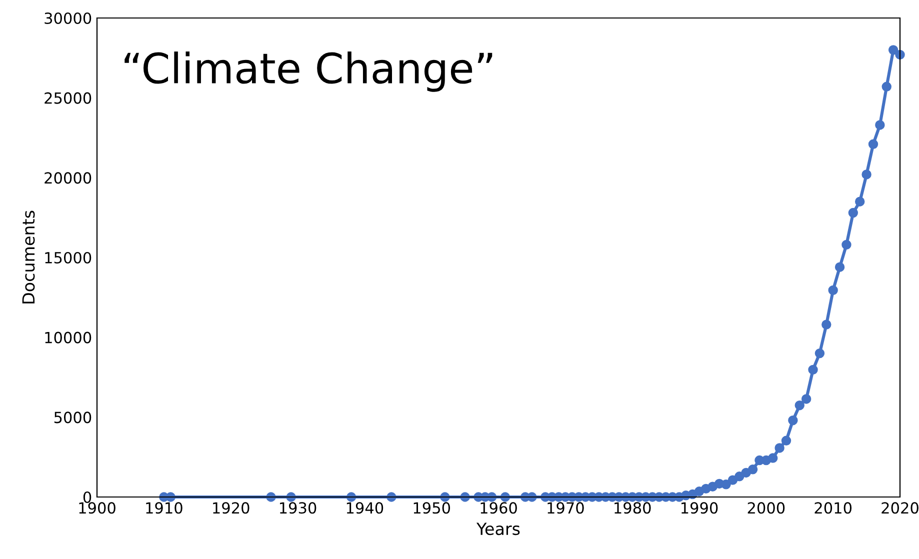 The width and height of the screenshot is (919, 559). What do you see at coordinates (68, 258) in the screenshot?
I see `y-tick-label: 15000` at bounding box center [68, 258].